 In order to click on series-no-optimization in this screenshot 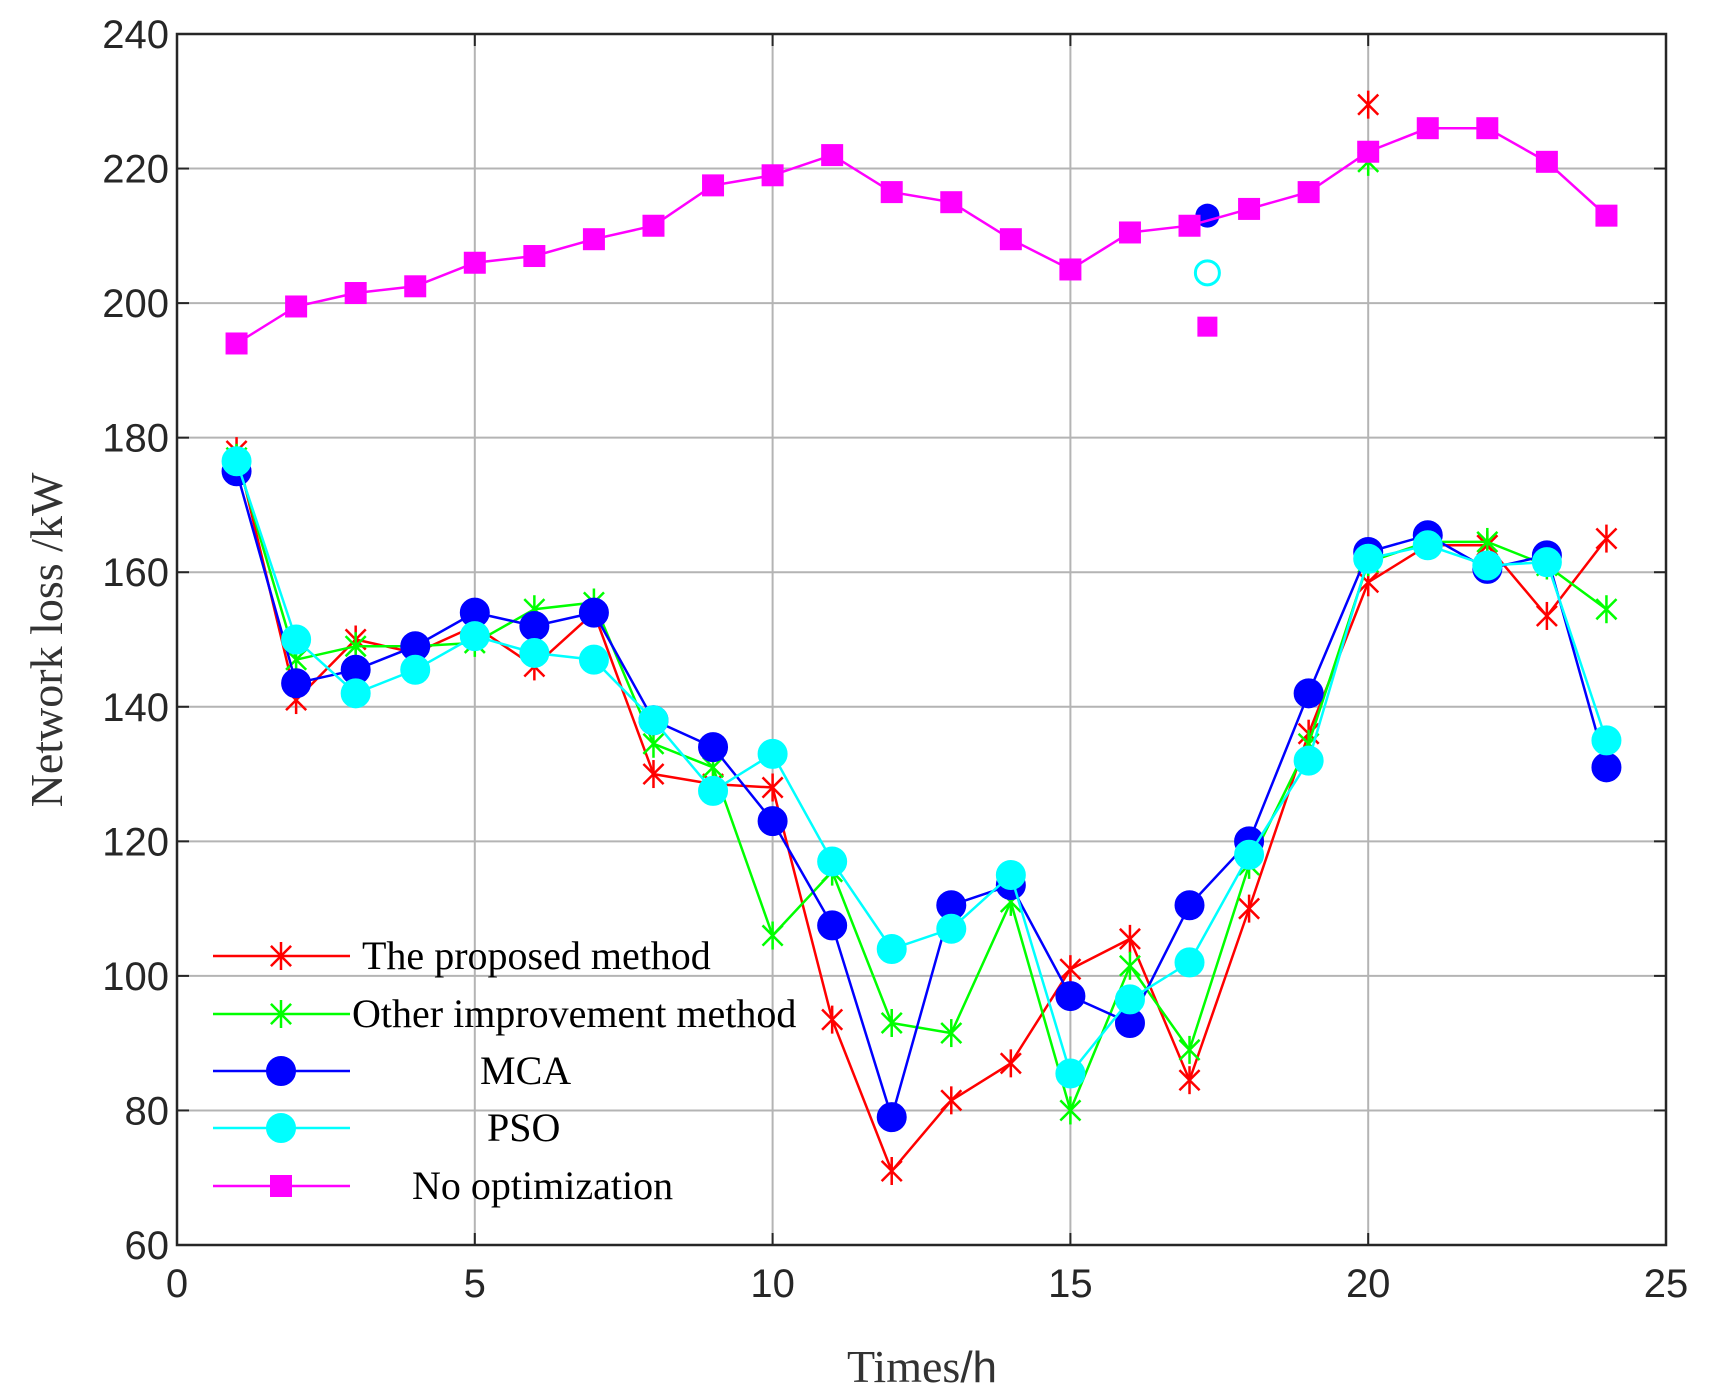, I will do `click(921, 236)`.